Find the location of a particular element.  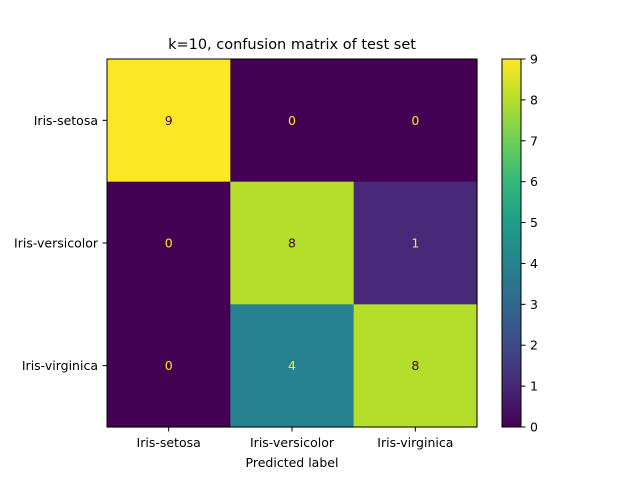

cell-value-r2-c2: 8 is located at coordinates (415, 365).